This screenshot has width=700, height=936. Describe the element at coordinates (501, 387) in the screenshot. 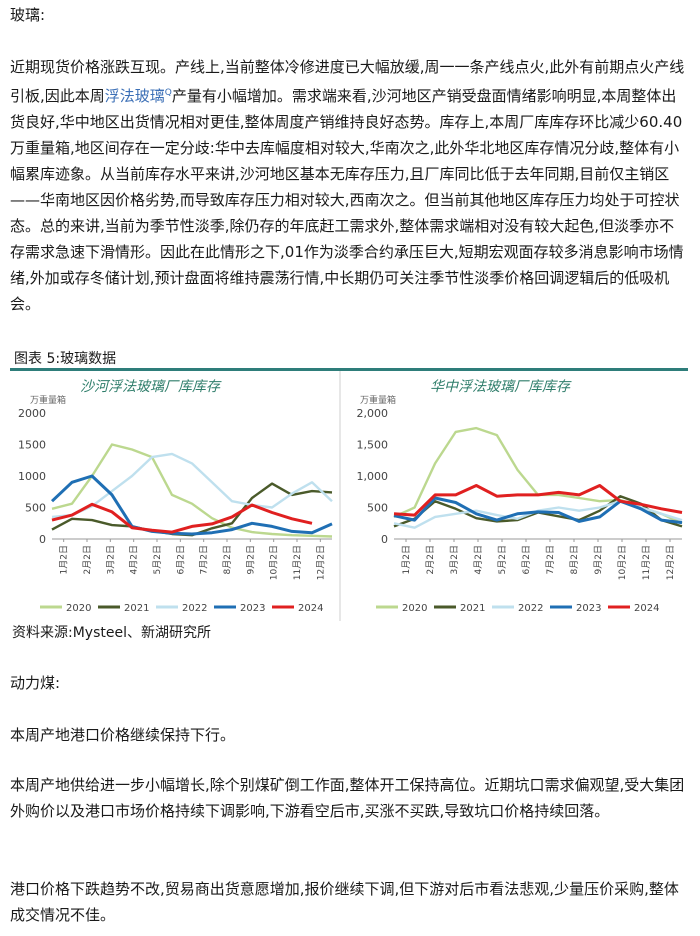

I see `chart-title: 华中浮法玻璃厂库库存` at that location.